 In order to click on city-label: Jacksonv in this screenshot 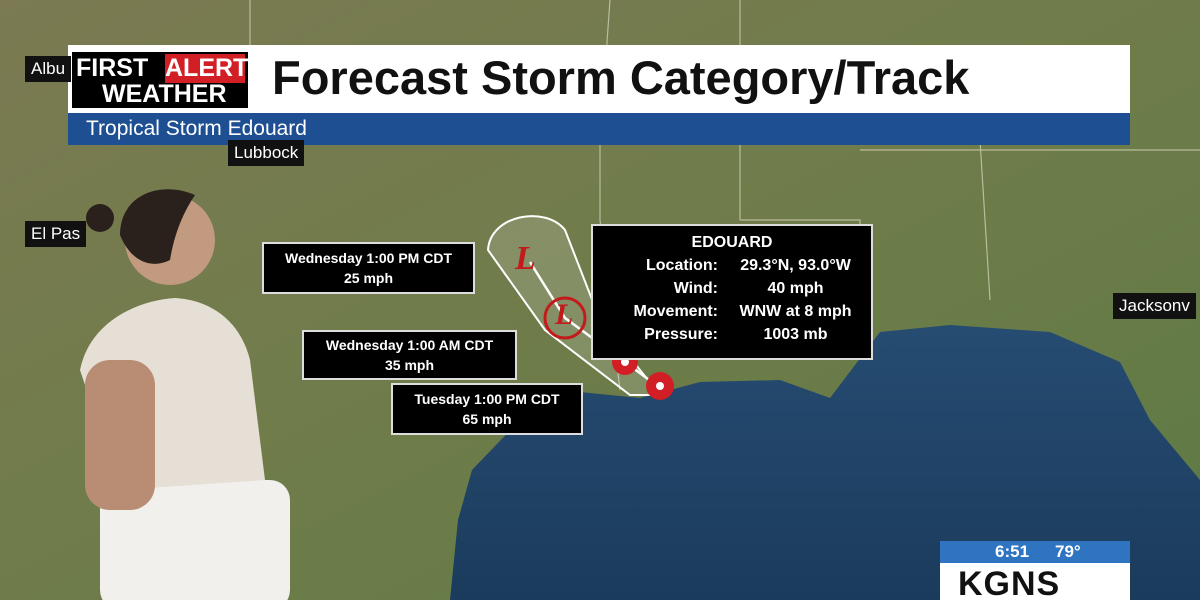, I will do `click(1154, 306)`.